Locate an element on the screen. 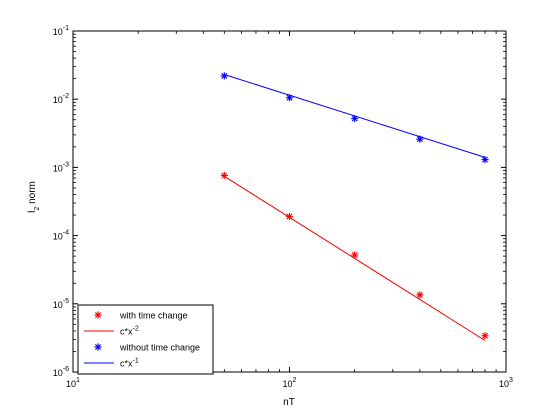 The image size is (559, 419). x-tick-label: 10² is located at coordinates (290, 383).